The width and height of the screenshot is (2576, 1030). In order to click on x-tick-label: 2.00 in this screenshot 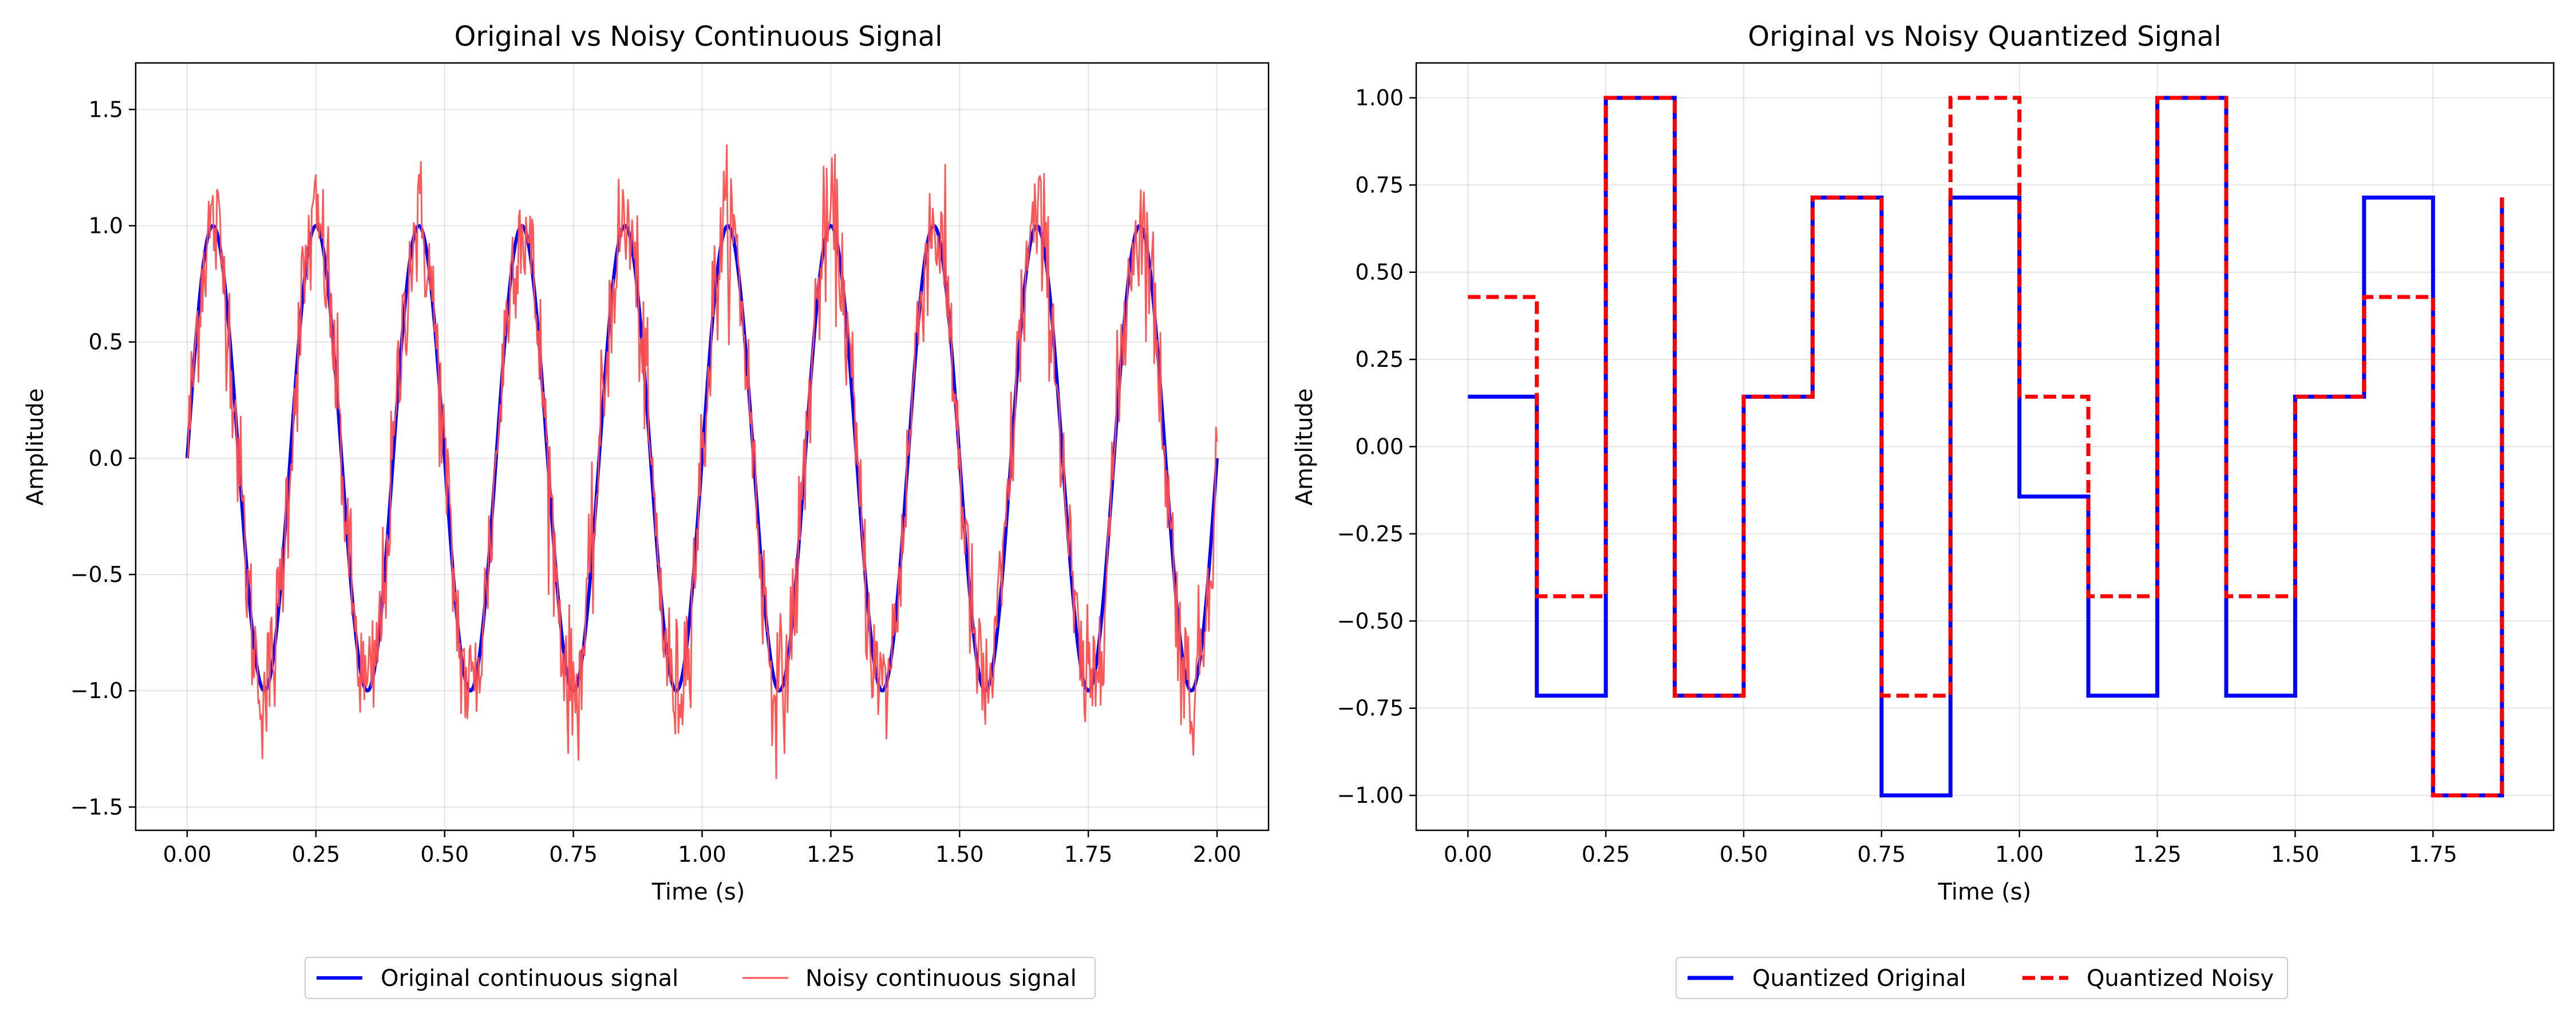, I will do `click(1217, 854)`.